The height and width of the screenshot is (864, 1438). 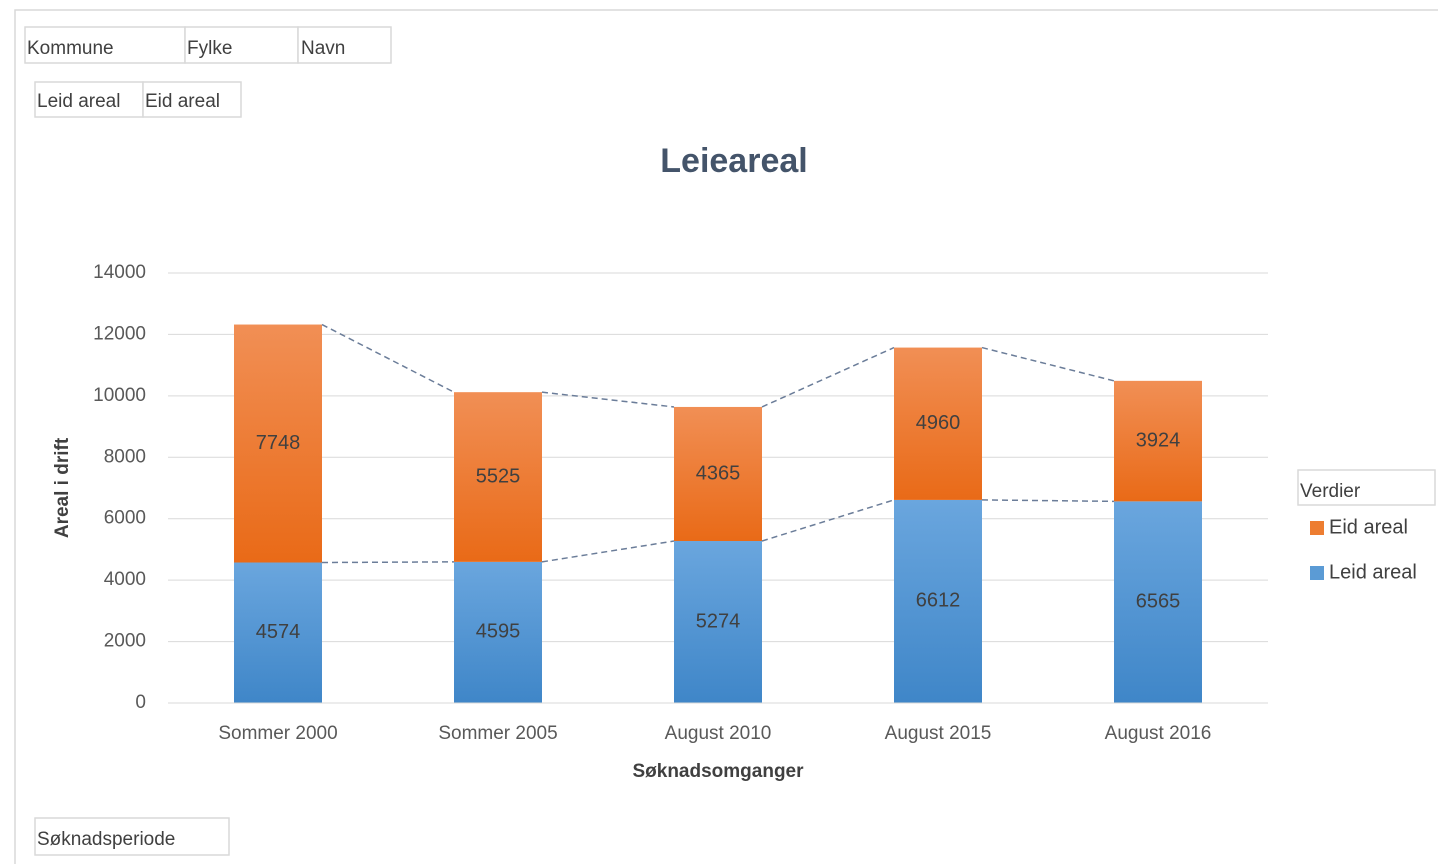 I want to click on y-tick-label: 8000, so click(x=125, y=456).